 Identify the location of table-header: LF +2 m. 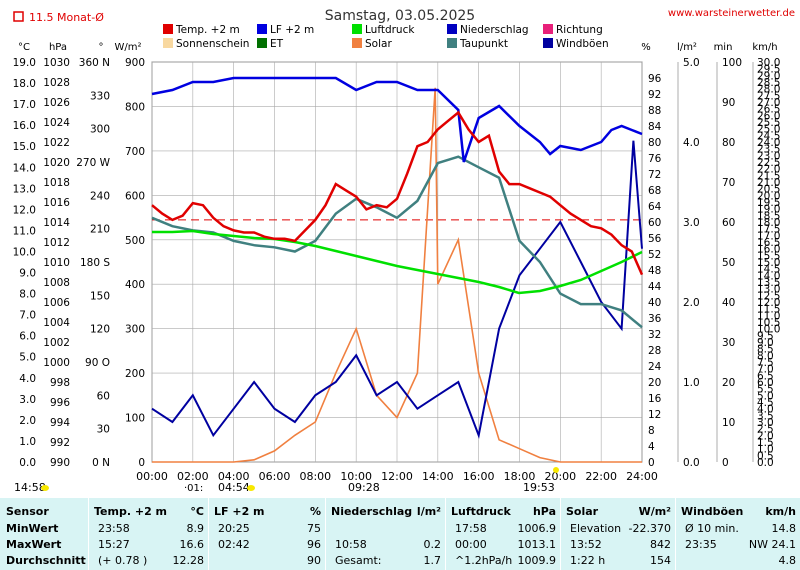
(239, 511).